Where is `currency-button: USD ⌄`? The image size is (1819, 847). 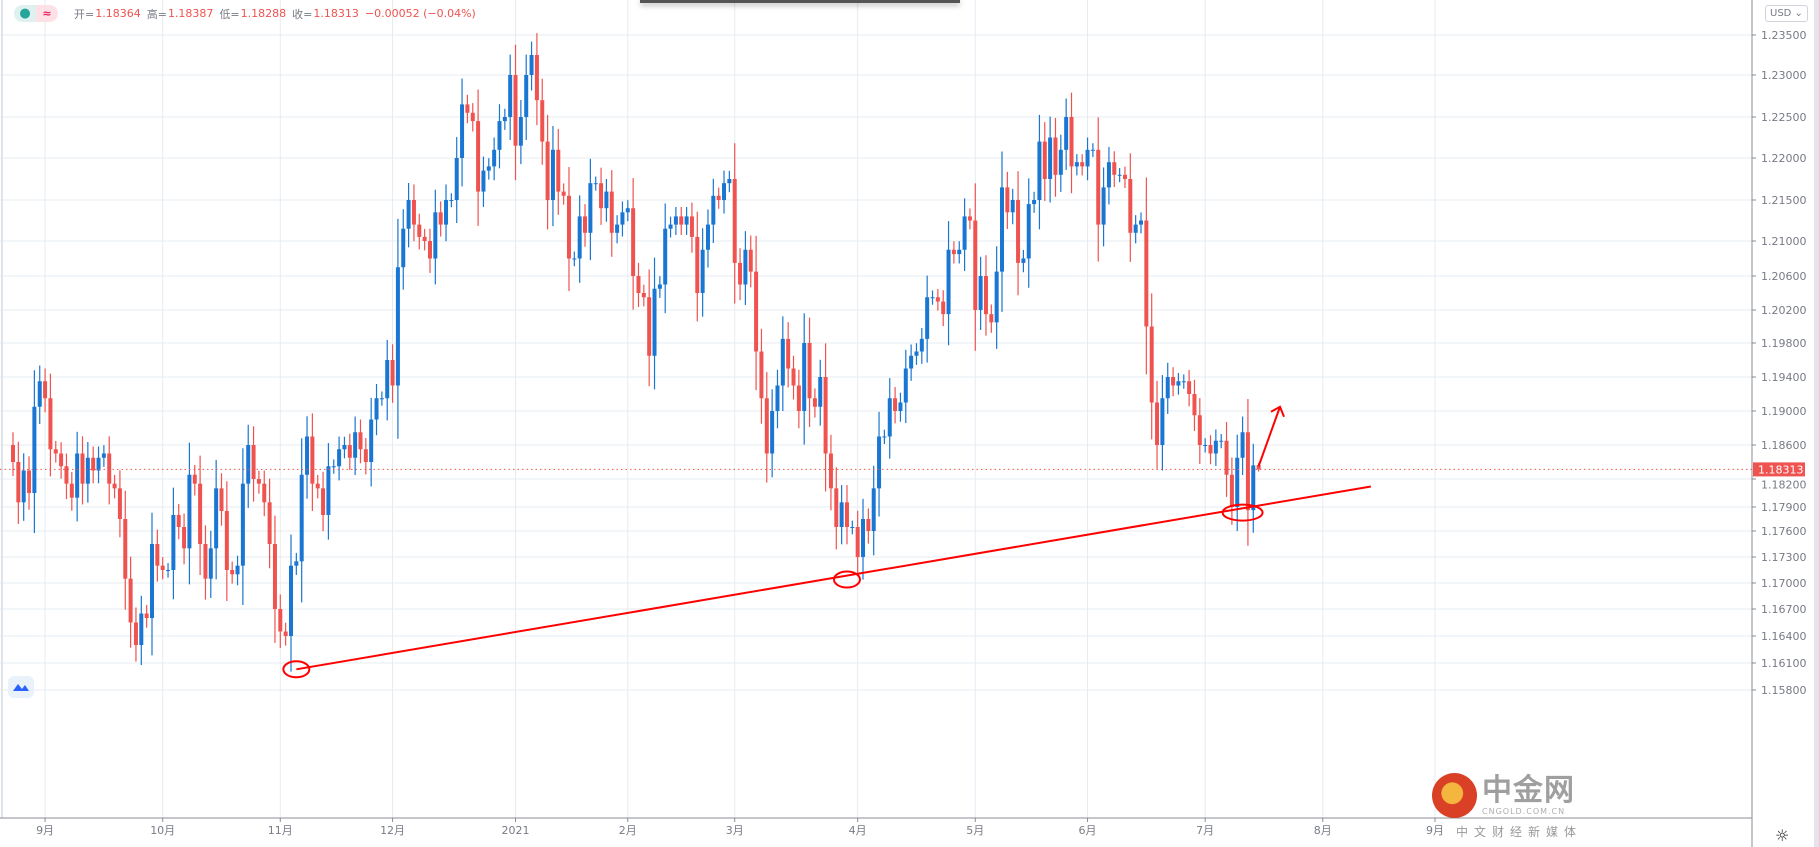 currency-button: USD ⌄ is located at coordinates (1786, 13).